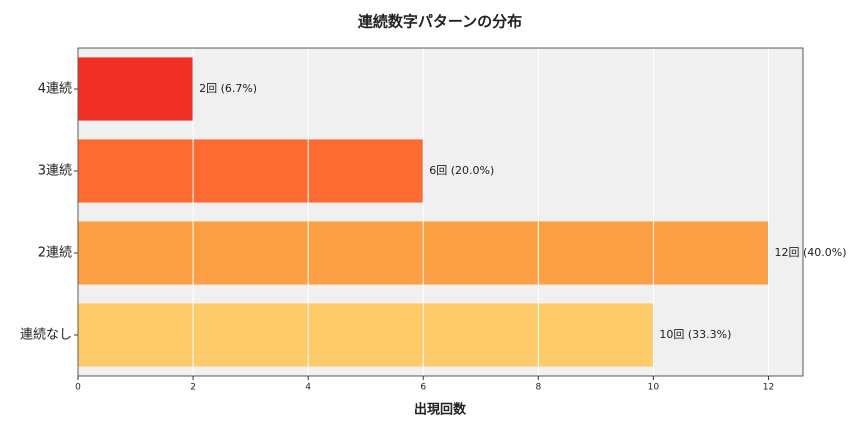  Describe the element at coordinates (228, 88) in the screenshot. I see `data-label: 2回 (6.7%)` at that location.